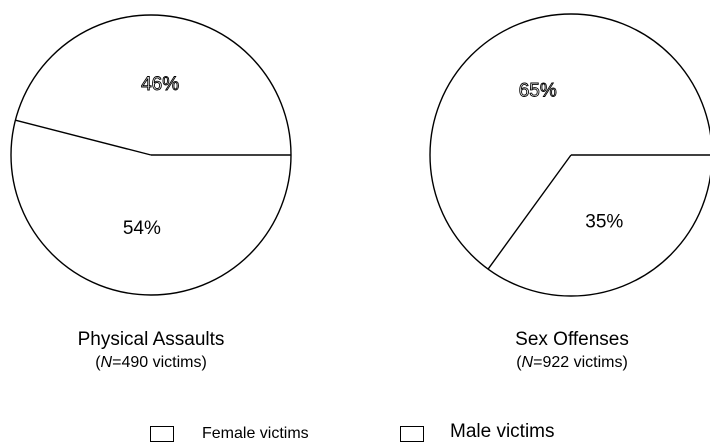 This screenshot has height=447, width=710. I want to click on legend-item-male: Male victims, so click(477, 432).